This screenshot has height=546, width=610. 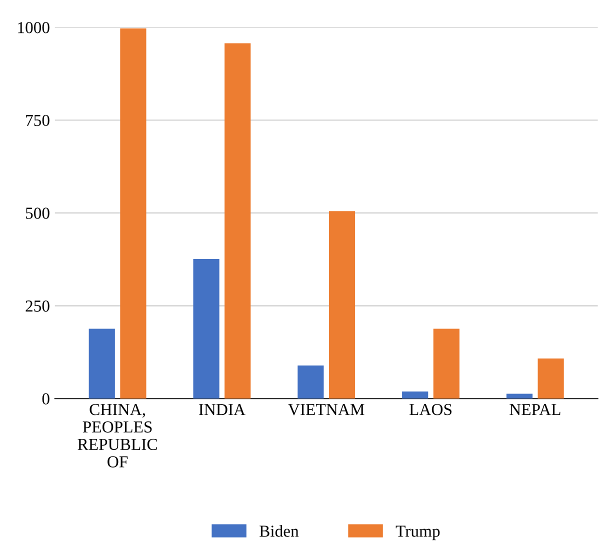 What do you see at coordinates (38, 213) in the screenshot?
I see `y-tick-label: 500` at bounding box center [38, 213].